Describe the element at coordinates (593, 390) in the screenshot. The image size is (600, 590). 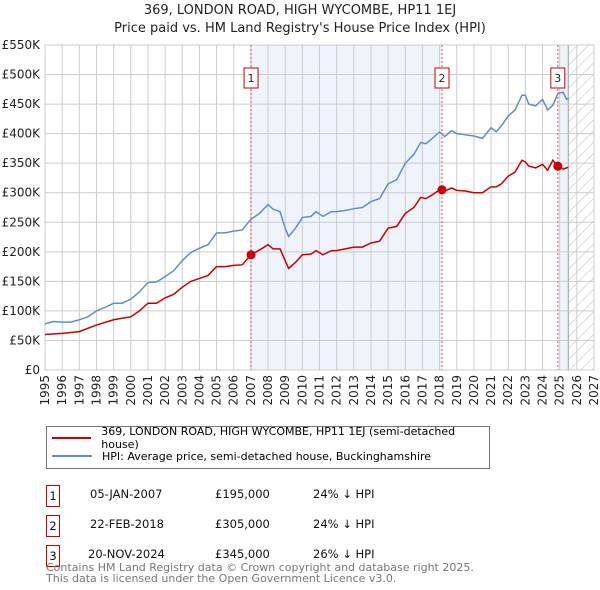
I see `x-tick-label: 2027` at that location.